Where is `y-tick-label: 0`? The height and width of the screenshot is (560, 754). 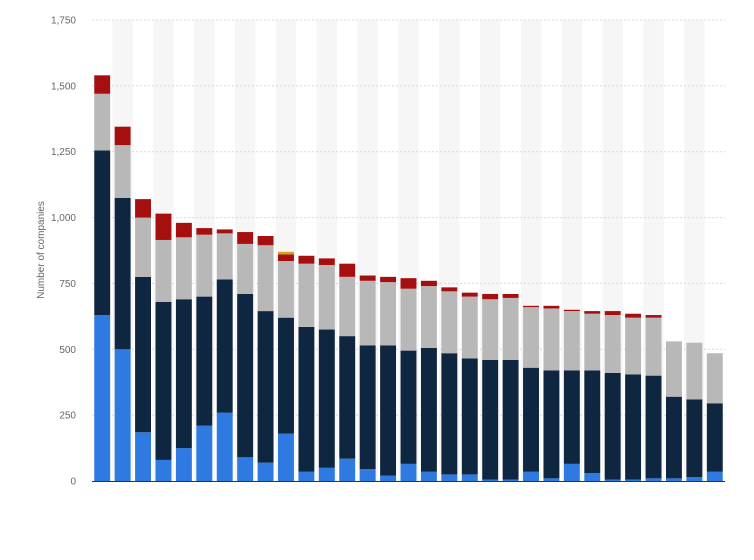 y-tick-label: 0 is located at coordinates (73, 482).